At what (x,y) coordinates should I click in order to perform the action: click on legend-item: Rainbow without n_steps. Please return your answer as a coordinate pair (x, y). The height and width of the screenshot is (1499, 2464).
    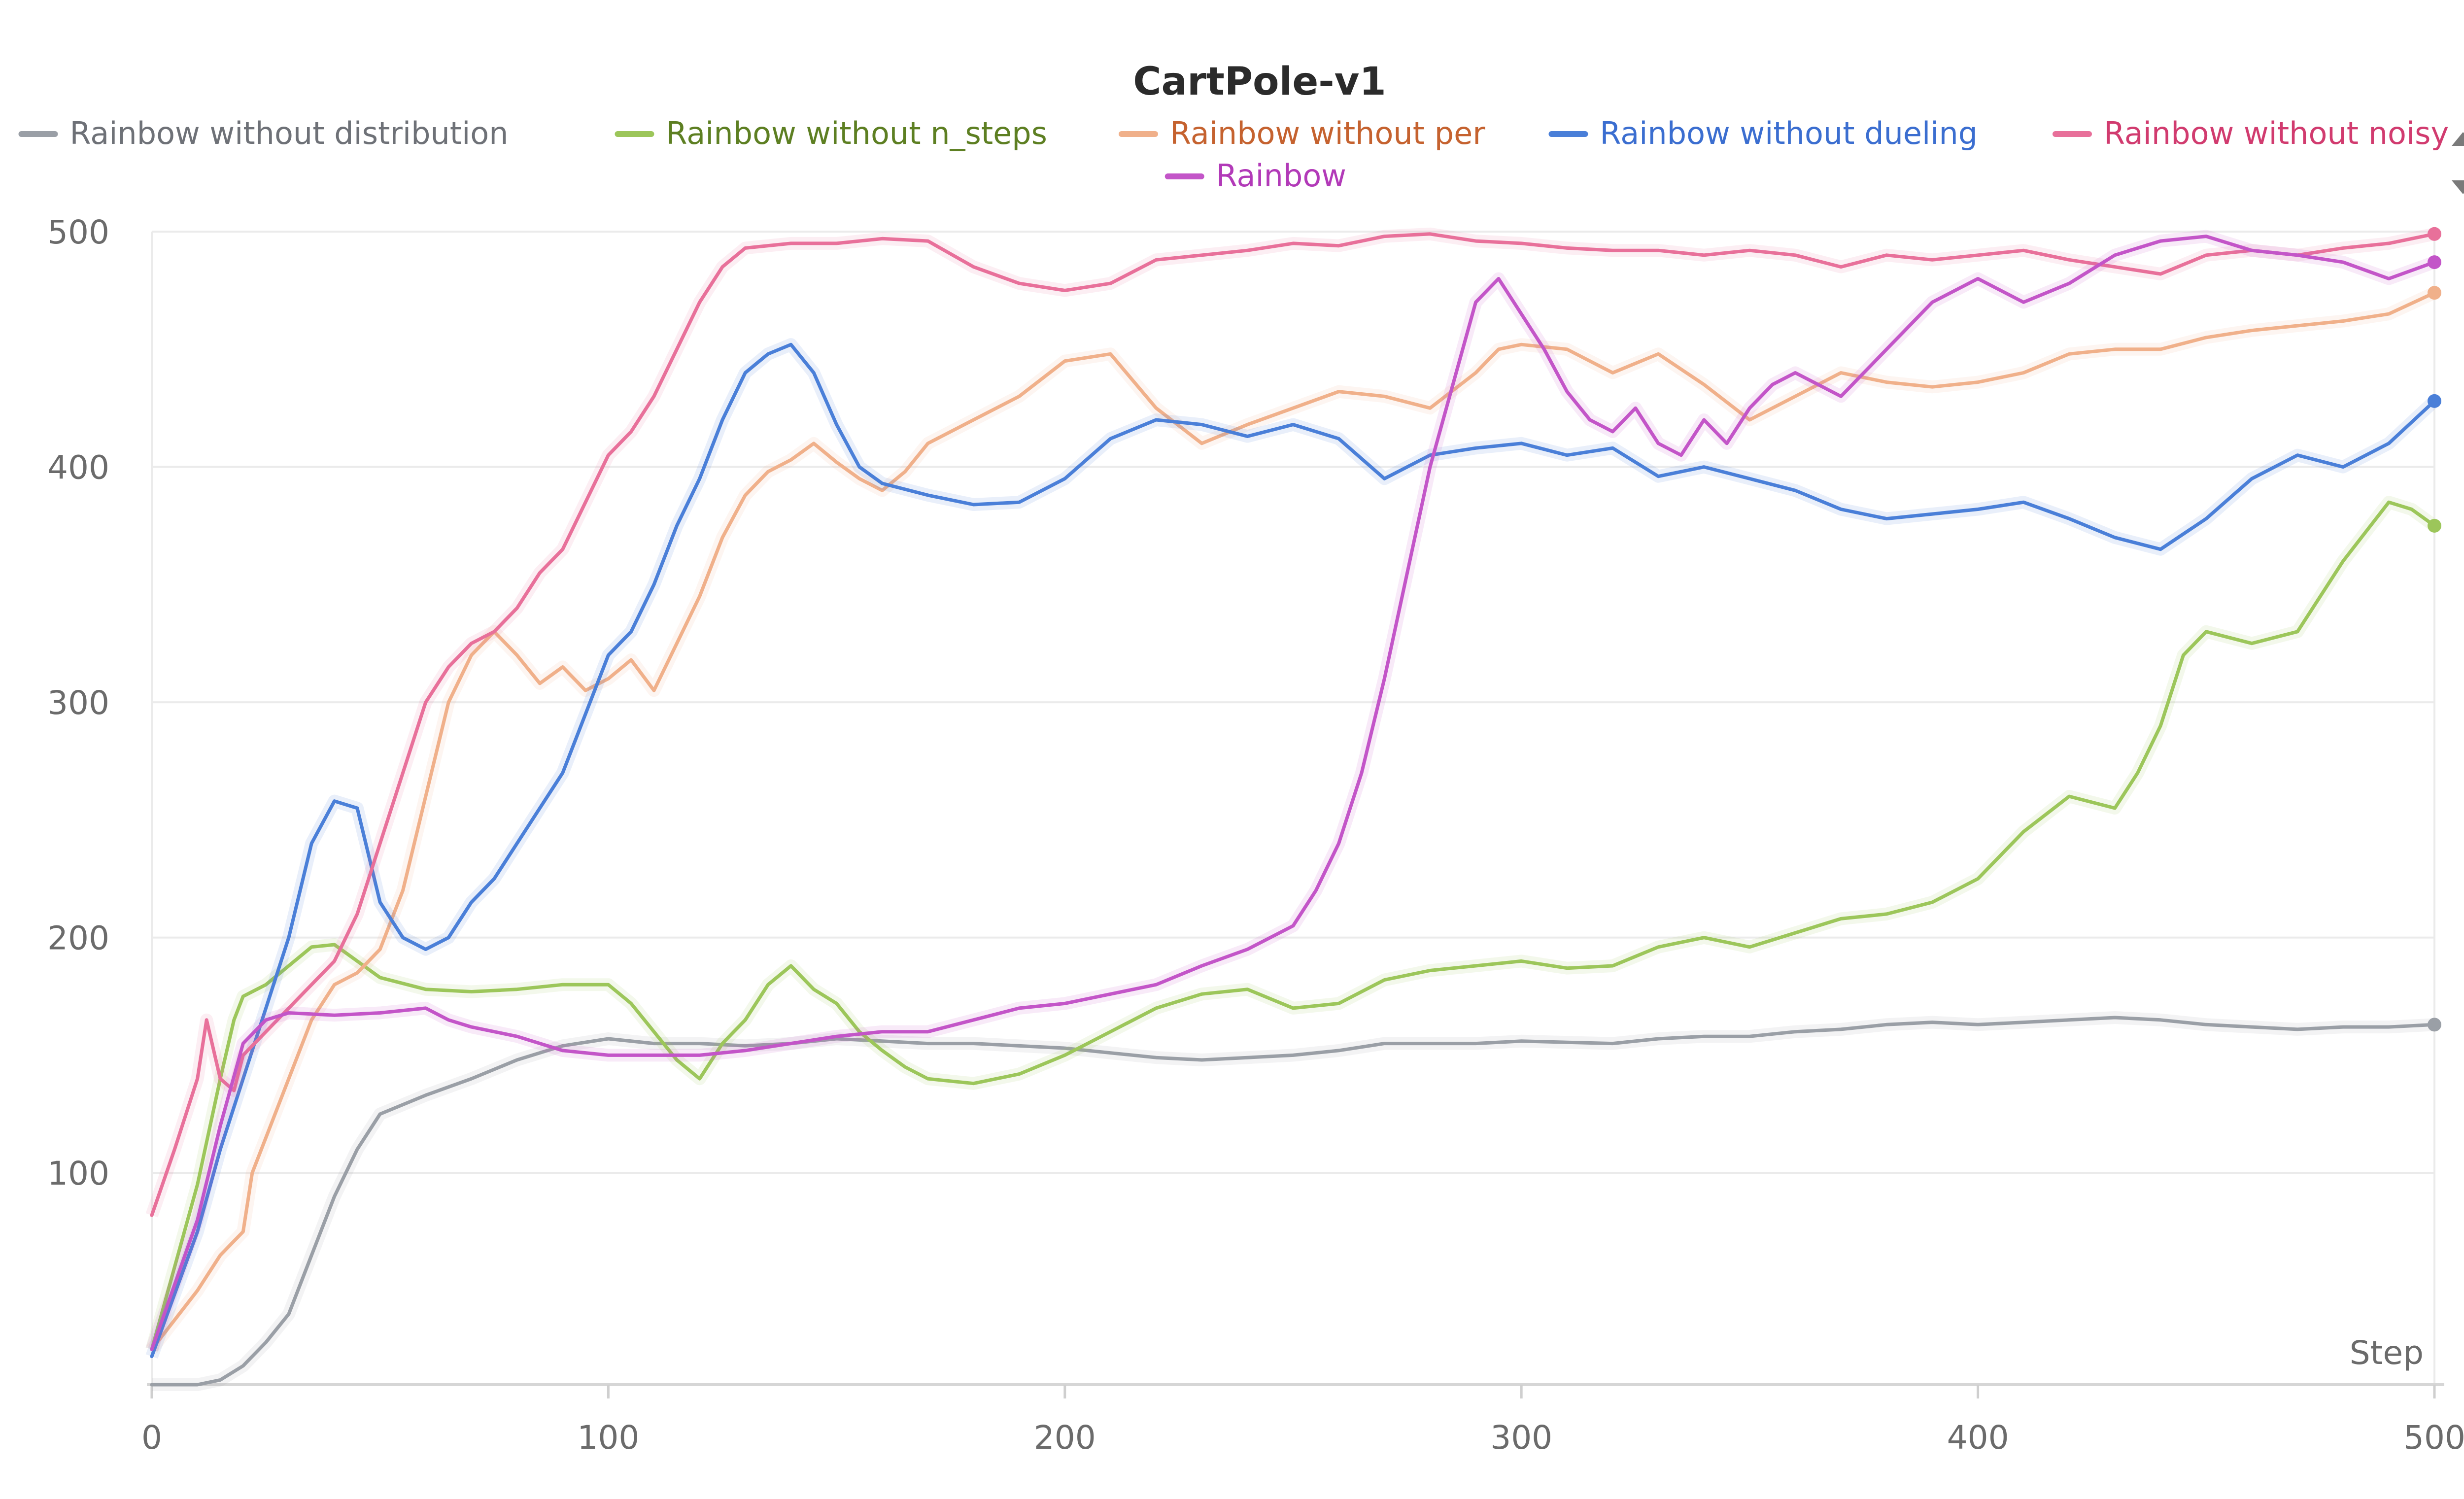
    Looking at the image, I should click on (831, 133).